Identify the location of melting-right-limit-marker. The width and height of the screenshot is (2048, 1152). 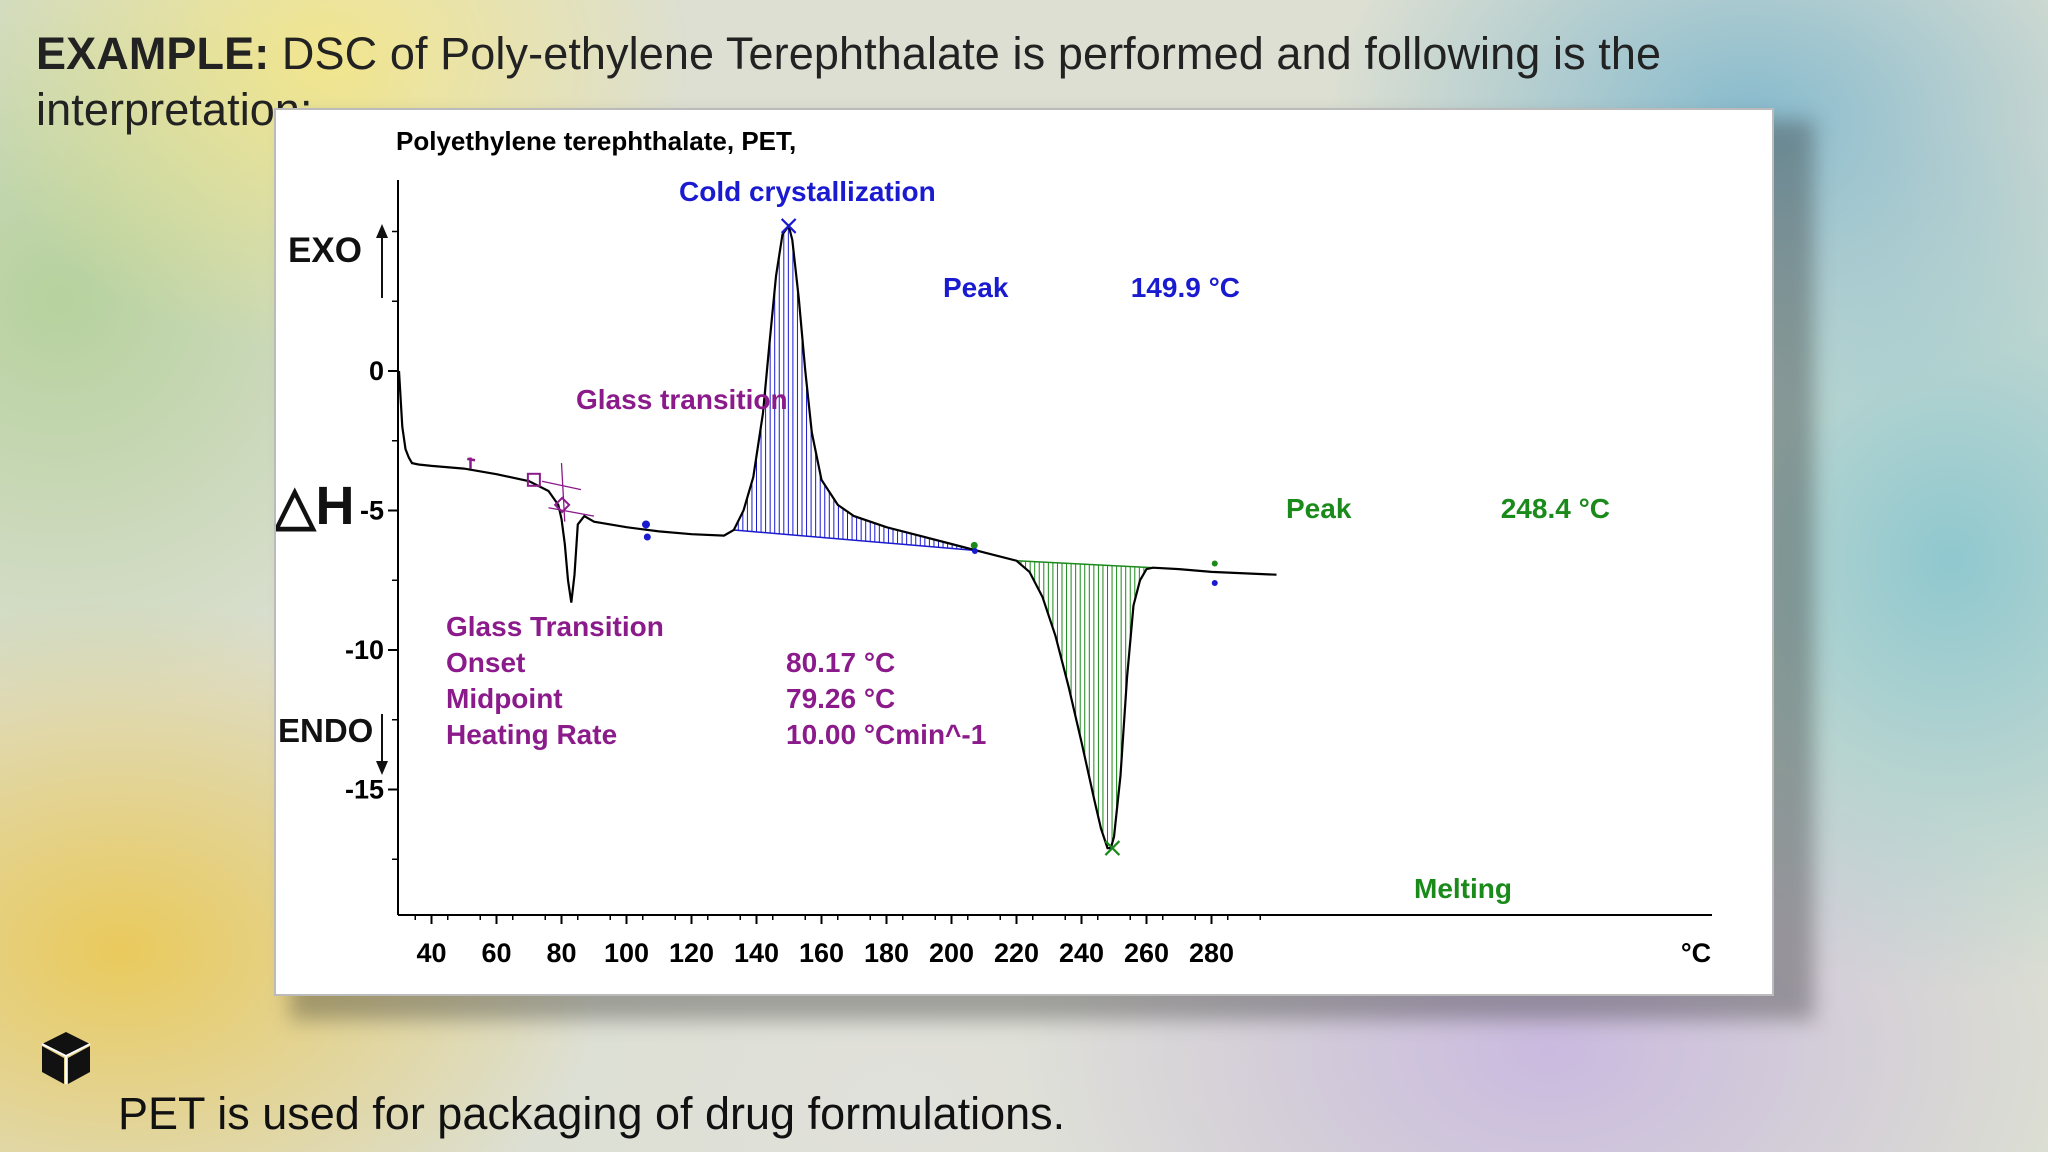
(1214, 563).